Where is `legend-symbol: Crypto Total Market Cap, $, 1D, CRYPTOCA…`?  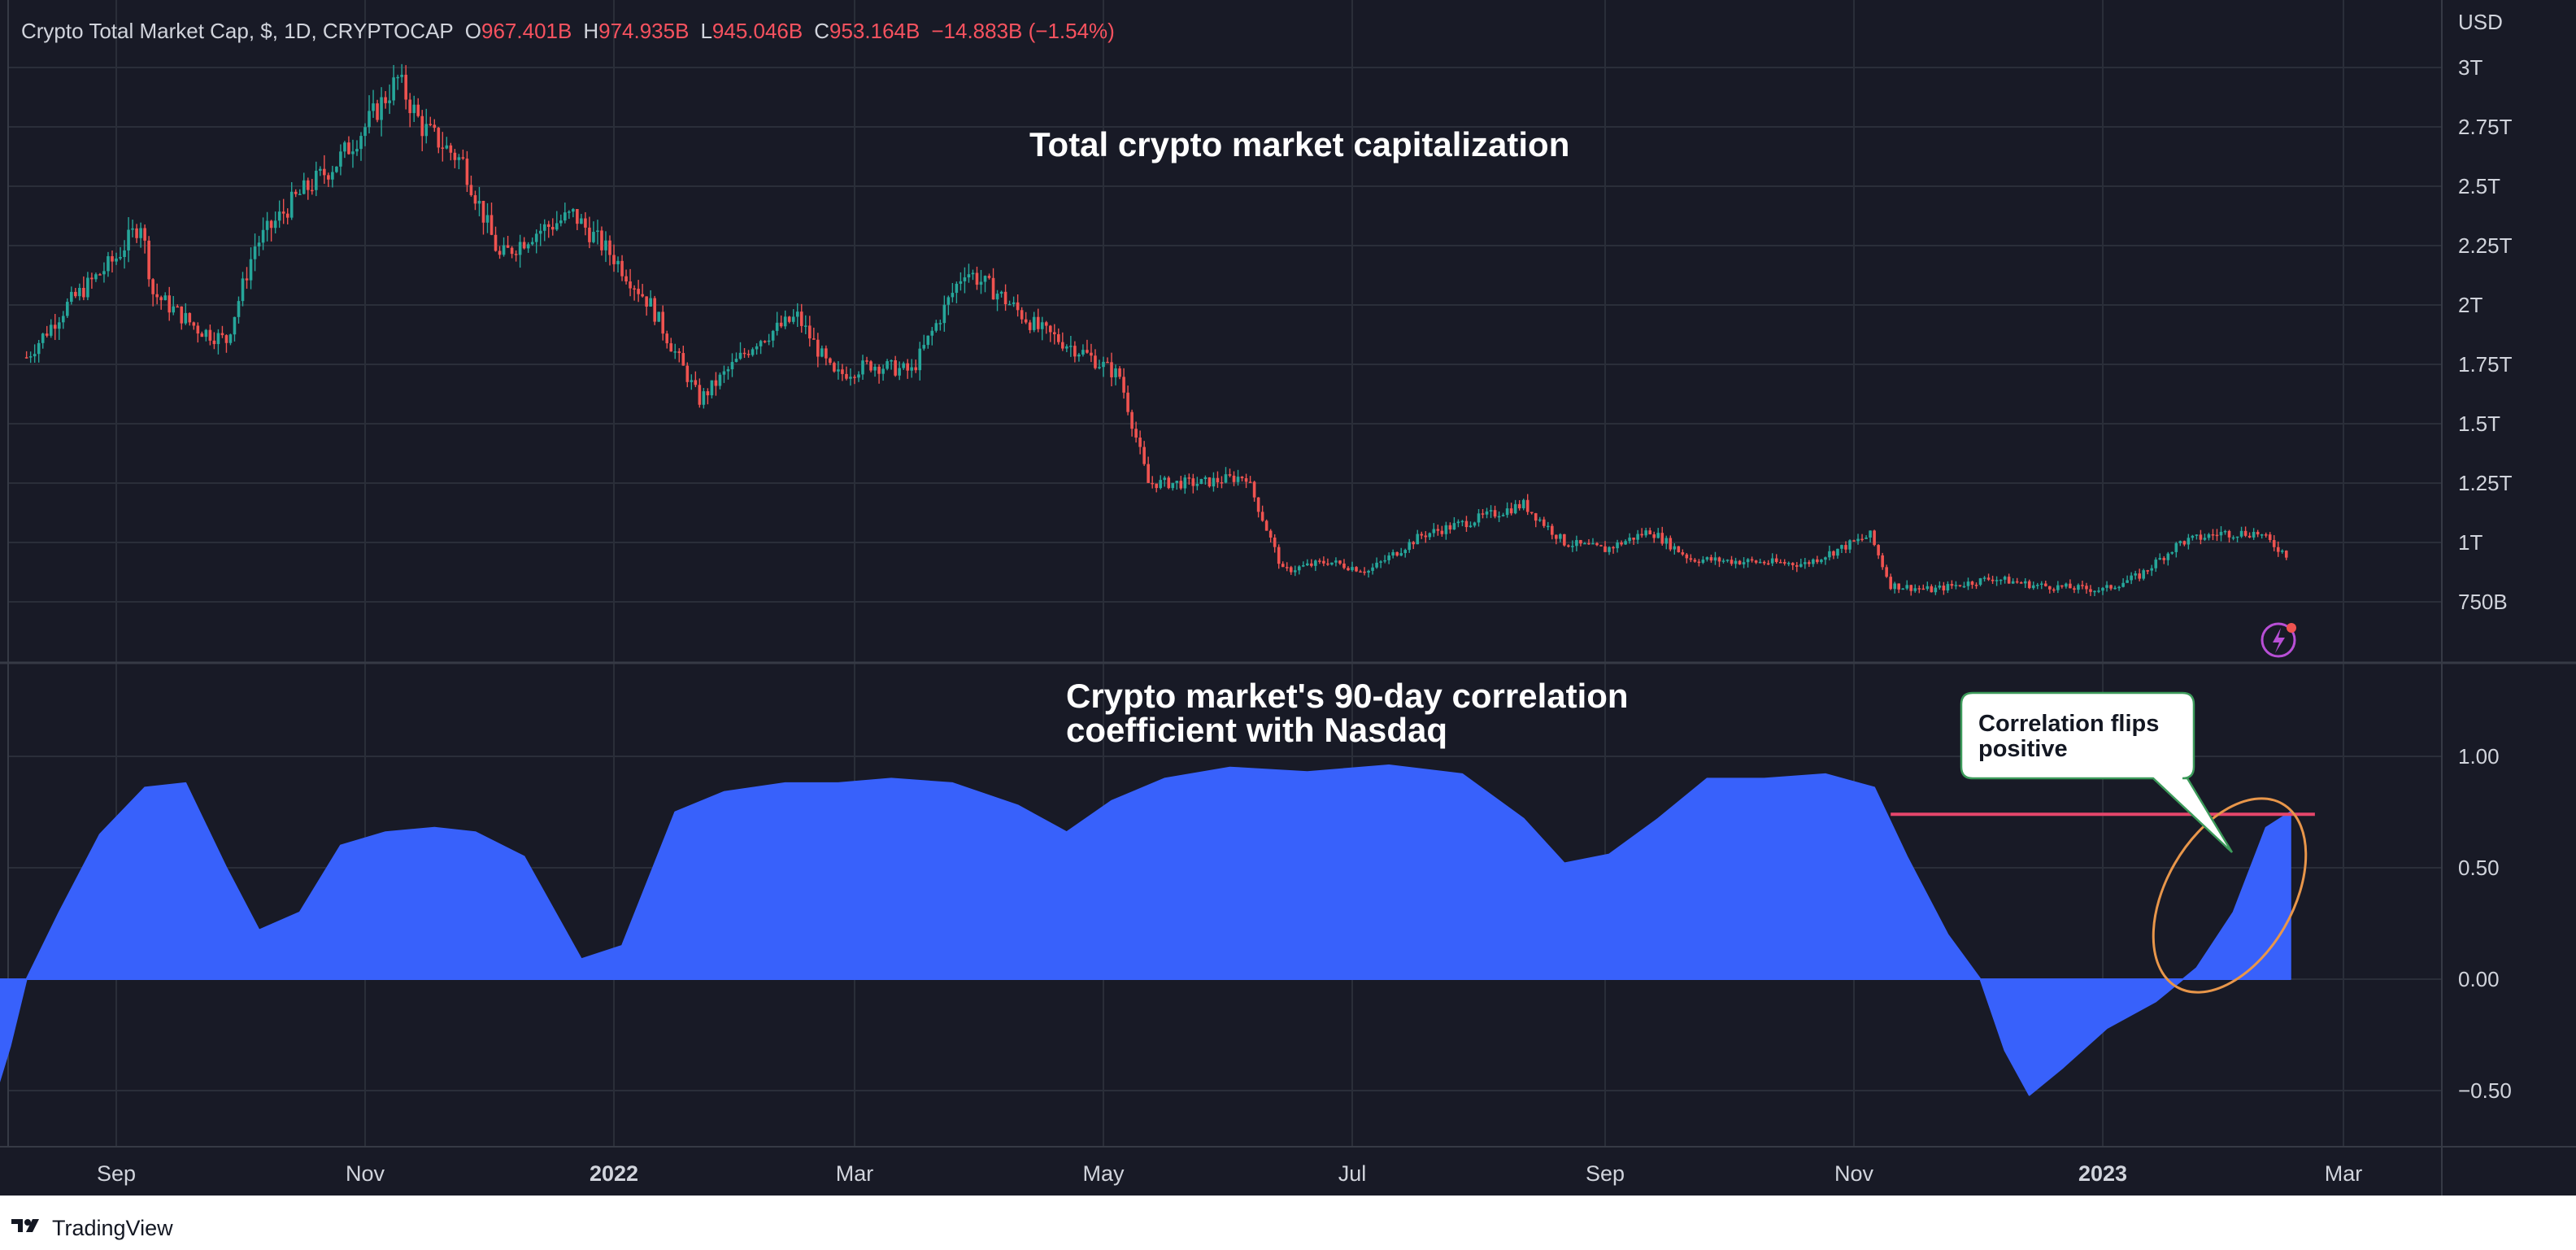 legend-symbol: Crypto Total Market Cap, $, 1D, CRYPTOCA… is located at coordinates (238, 30).